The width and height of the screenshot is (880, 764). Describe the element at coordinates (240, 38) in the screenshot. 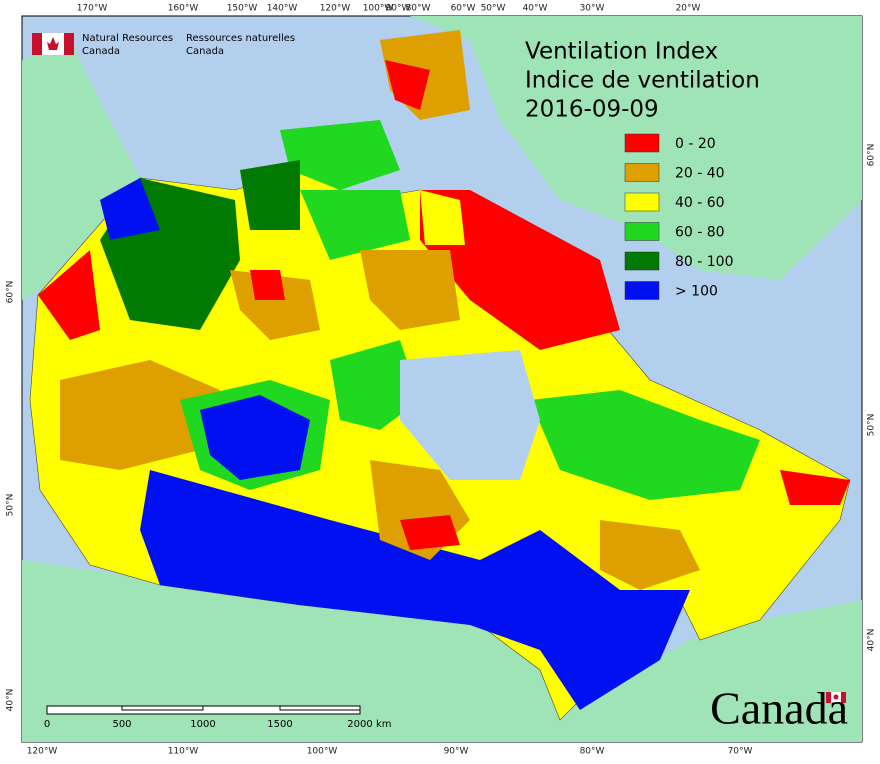

I see `agency-fr: Ressources naturelles` at that location.